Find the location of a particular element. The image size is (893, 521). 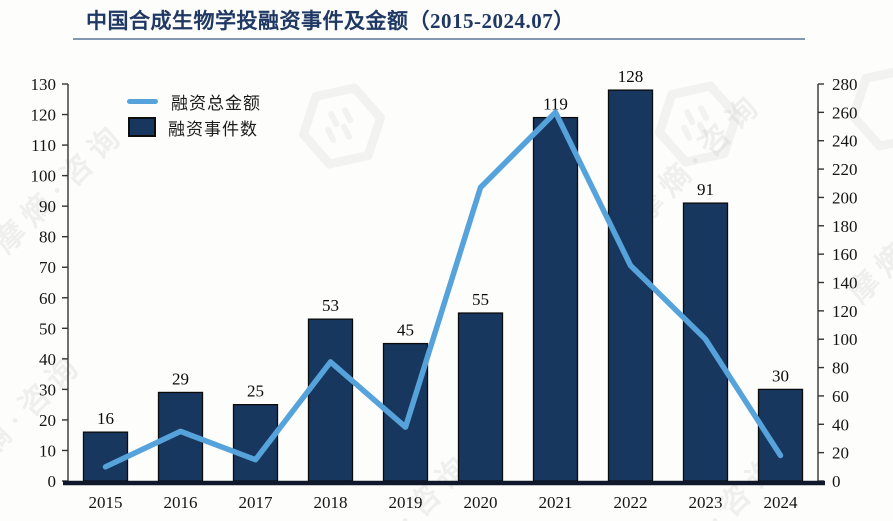

right-axis-tick-label: 180 is located at coordinates (845, 226).